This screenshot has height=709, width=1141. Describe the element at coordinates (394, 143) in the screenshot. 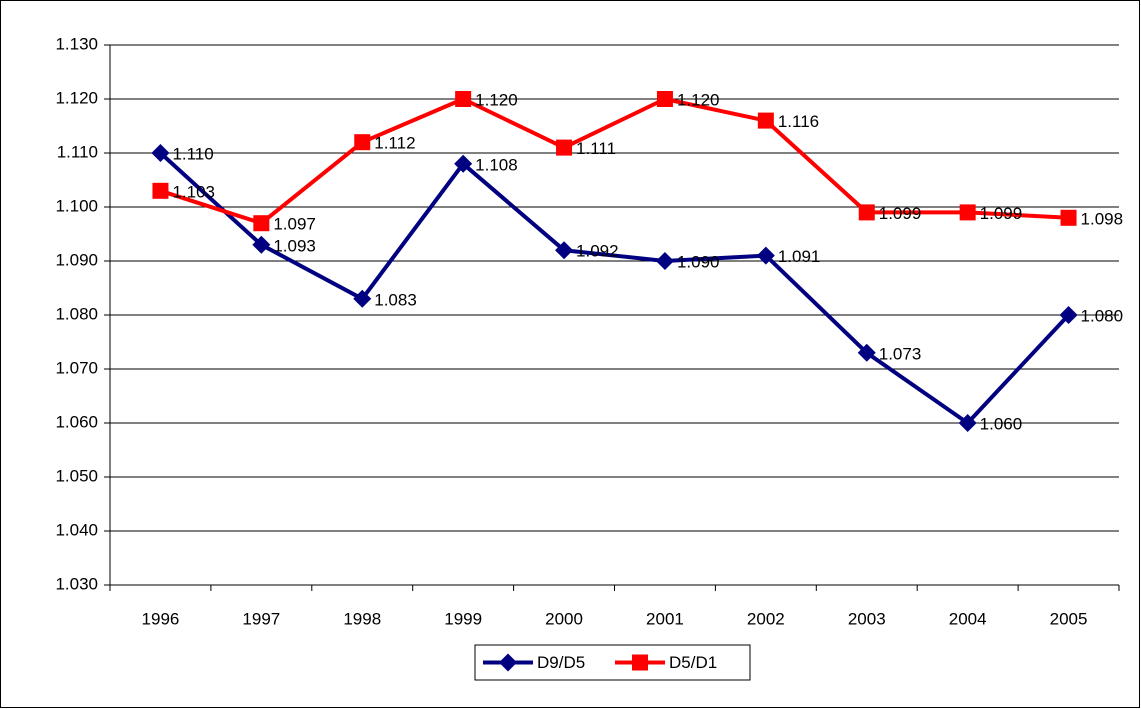

I see `data-label: 1.112` at that location.